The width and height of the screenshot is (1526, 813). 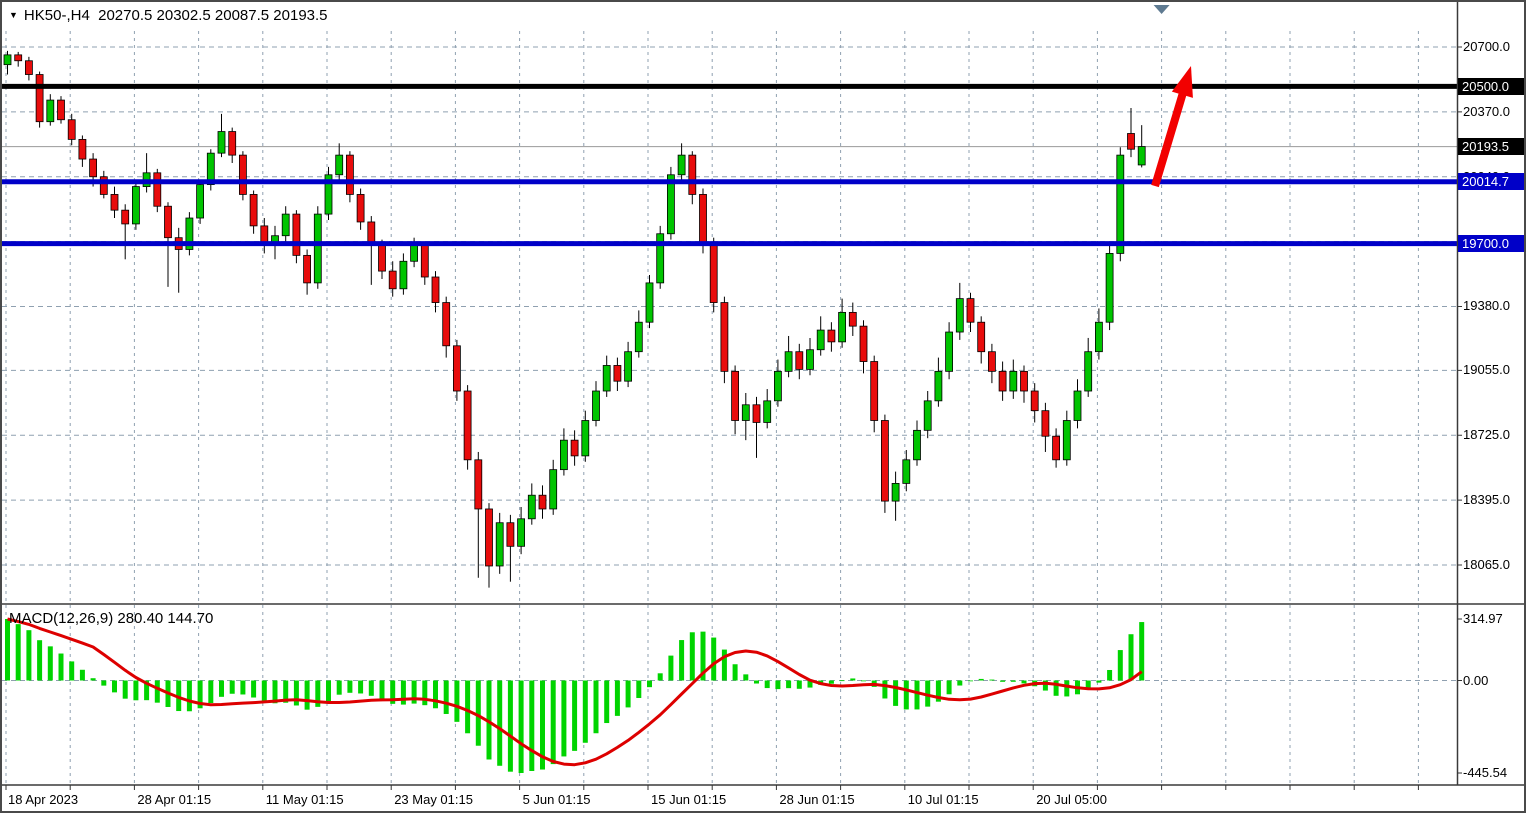 I want to click on trend-arrow, so click(x=1172, y=127).